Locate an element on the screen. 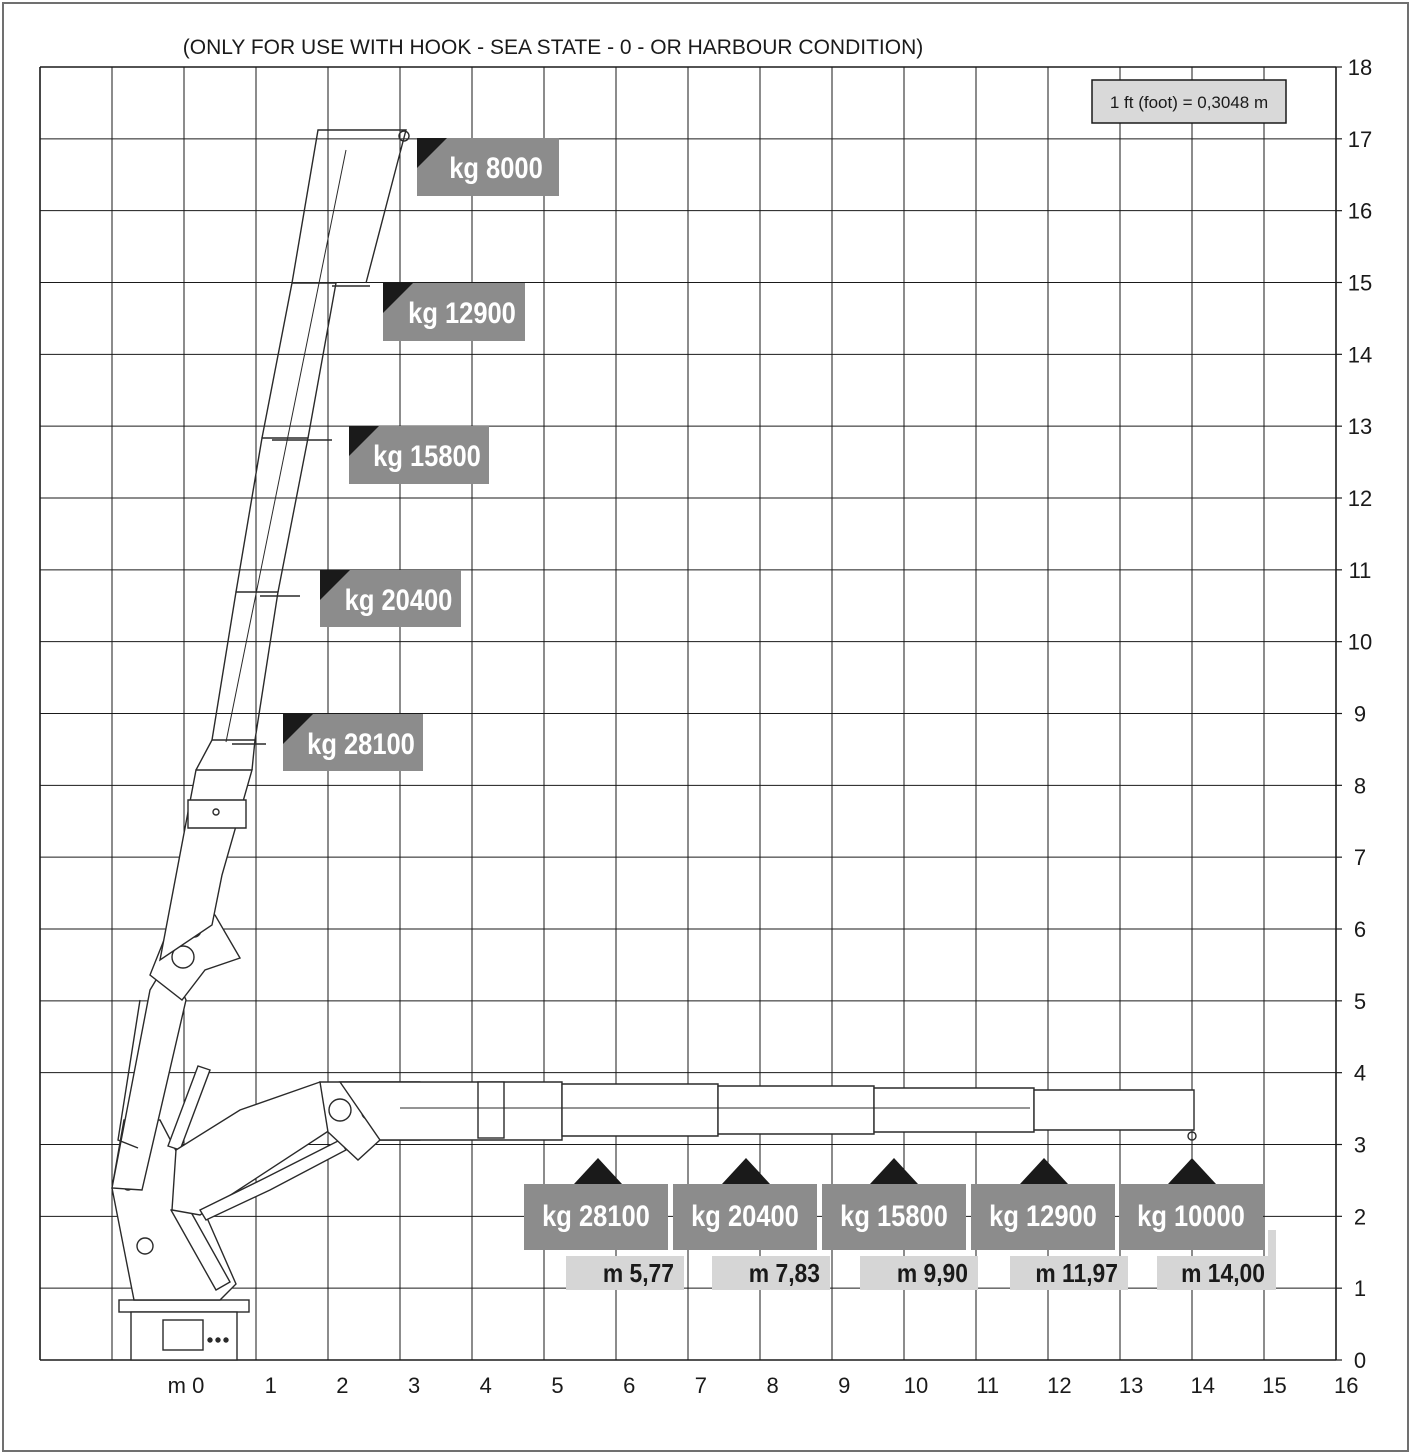 The height and width of the screenshot is (1456, 1413). vertical-capacity-badge: kg 20400 is located at coordinates (390, 598).